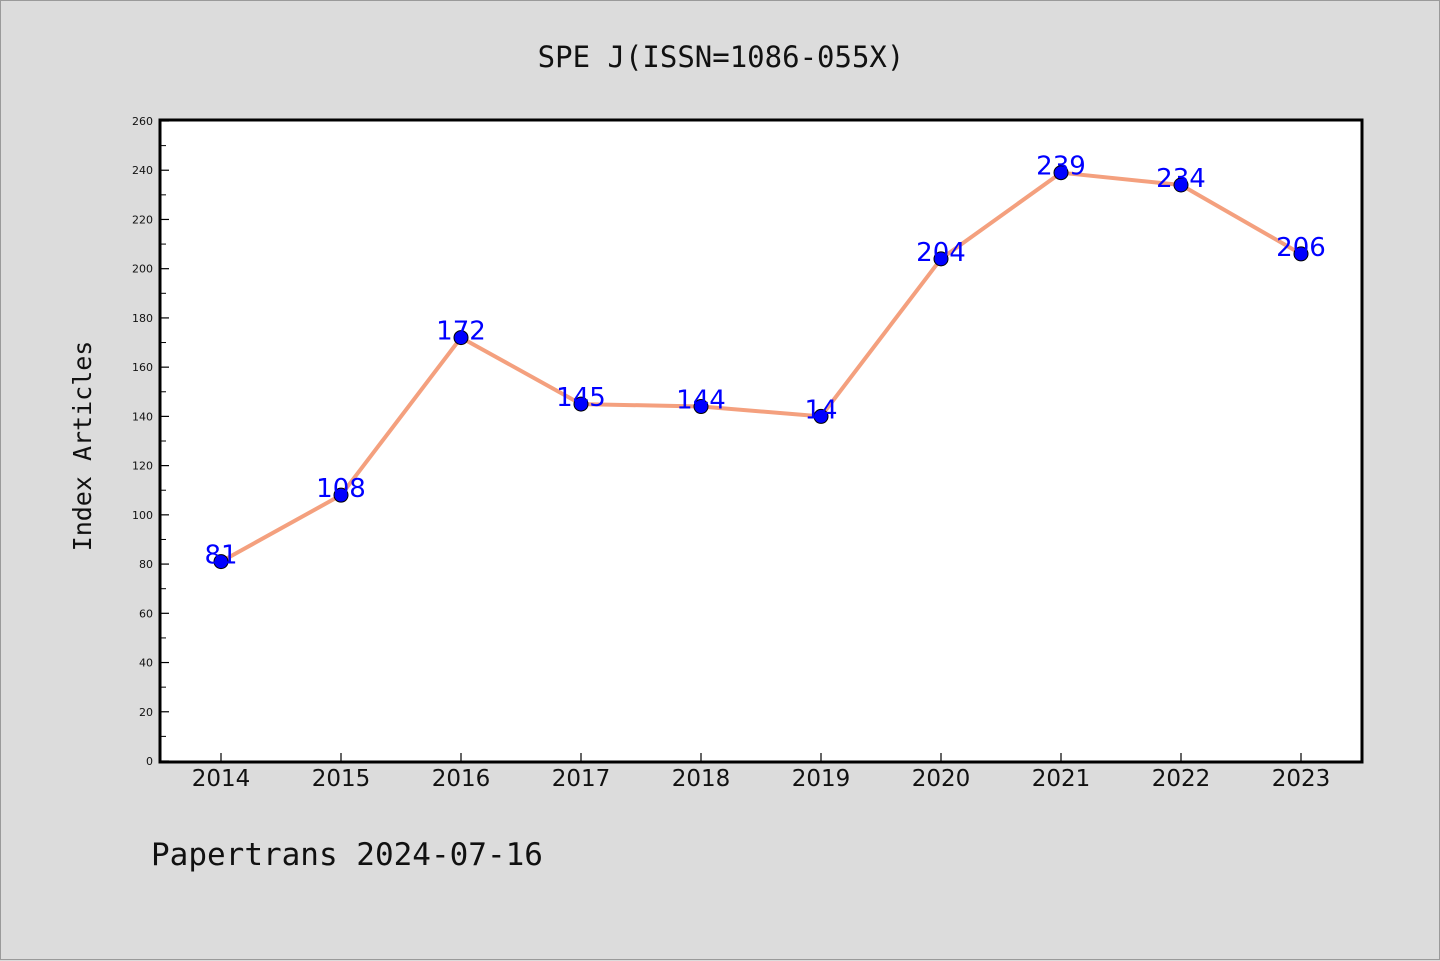  What do you see at coordinates (1181, 779) in the screenshot?
I see `x-tick-label: 2022` at bounding box center [1181, 779].